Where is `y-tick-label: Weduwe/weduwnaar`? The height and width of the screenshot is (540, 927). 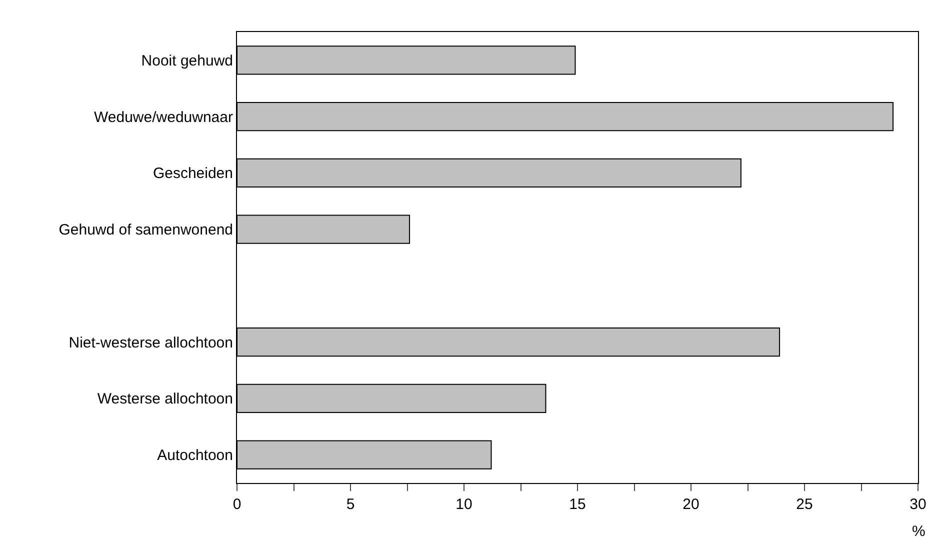 y-tick-label: Weduwe/weduwnaar is located at coordinates (163, 117).